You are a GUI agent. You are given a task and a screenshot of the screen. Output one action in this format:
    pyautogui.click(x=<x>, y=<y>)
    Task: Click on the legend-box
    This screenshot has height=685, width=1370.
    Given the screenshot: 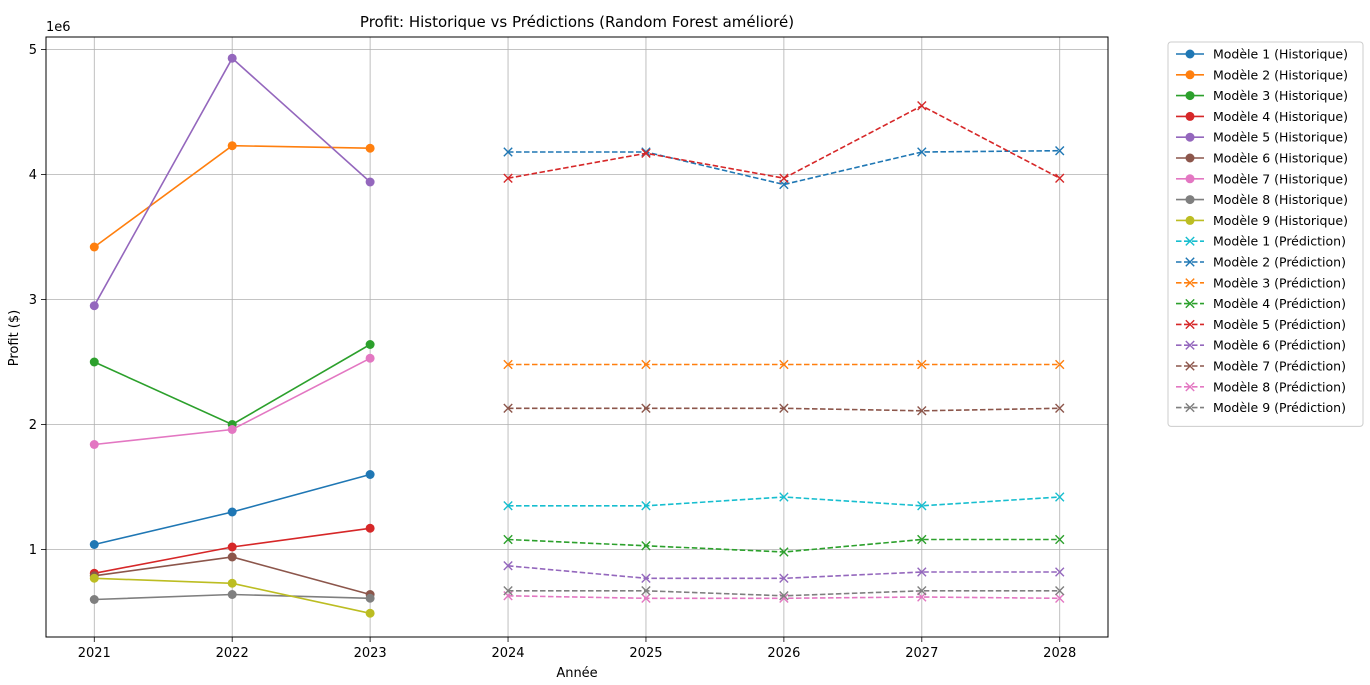 What is the action you would take?
    pyautogui.click(x=1265, y=234)
    